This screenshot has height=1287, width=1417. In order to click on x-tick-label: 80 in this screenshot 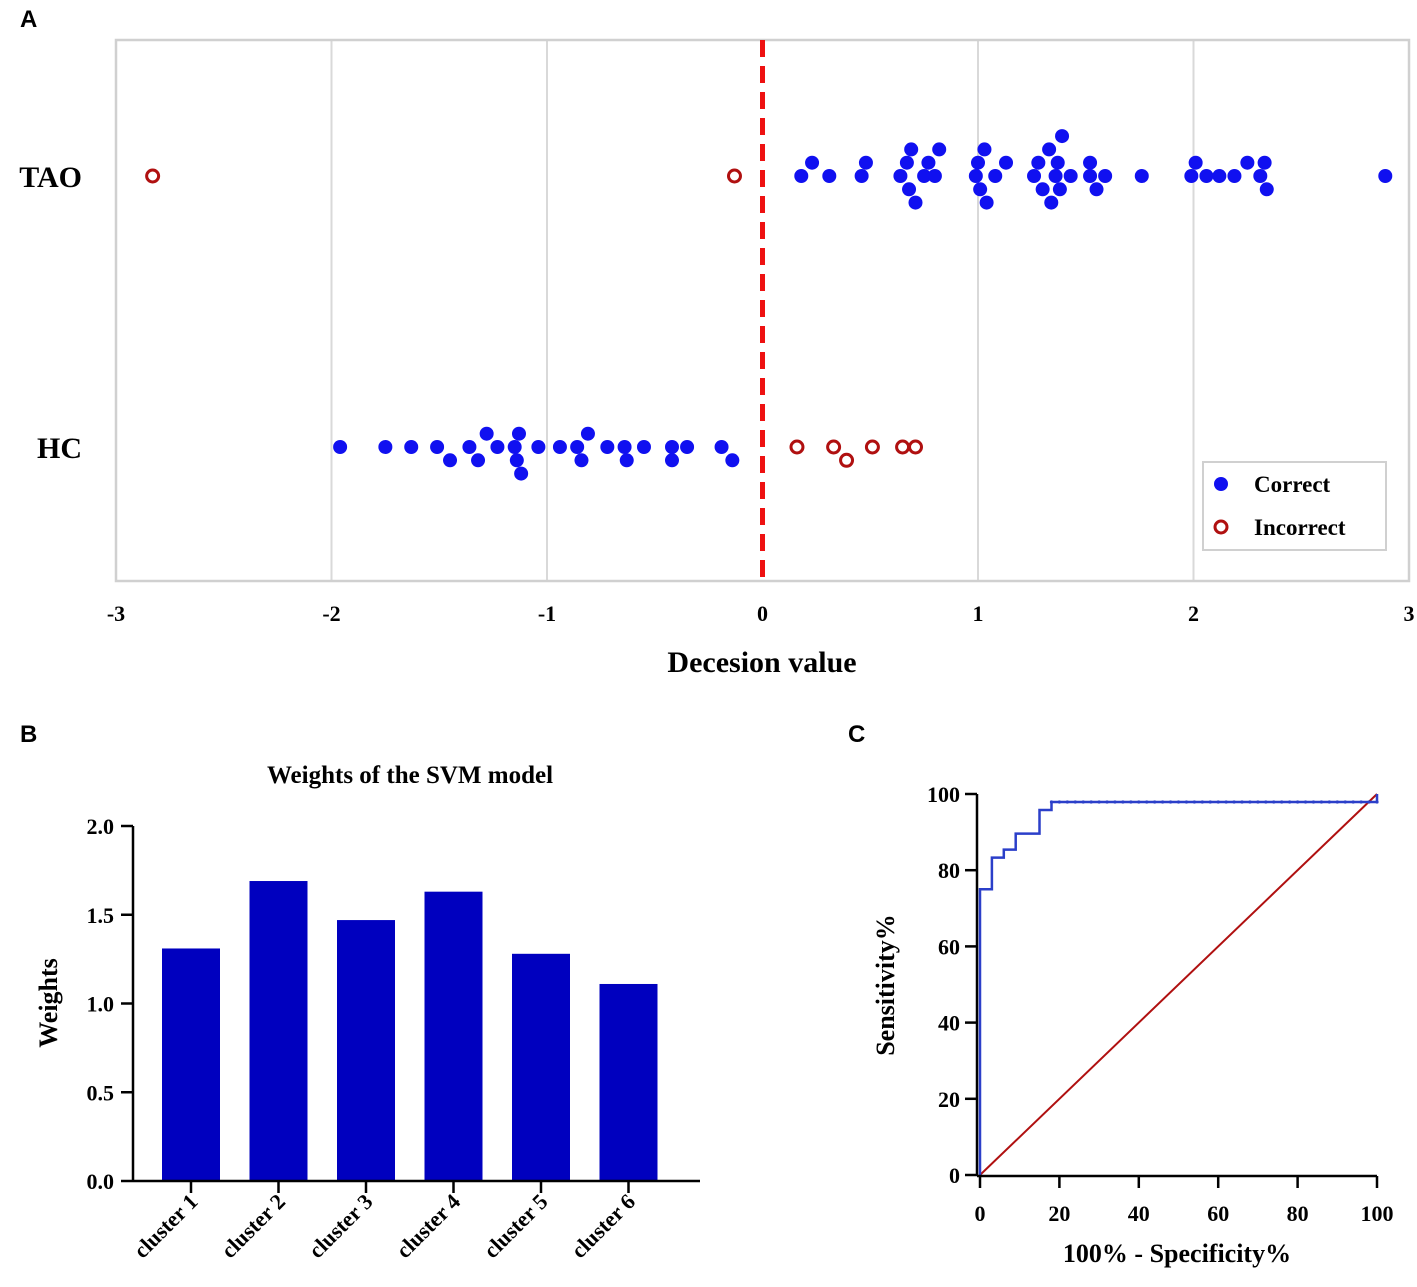, I will do `click(1298, 1213)`.